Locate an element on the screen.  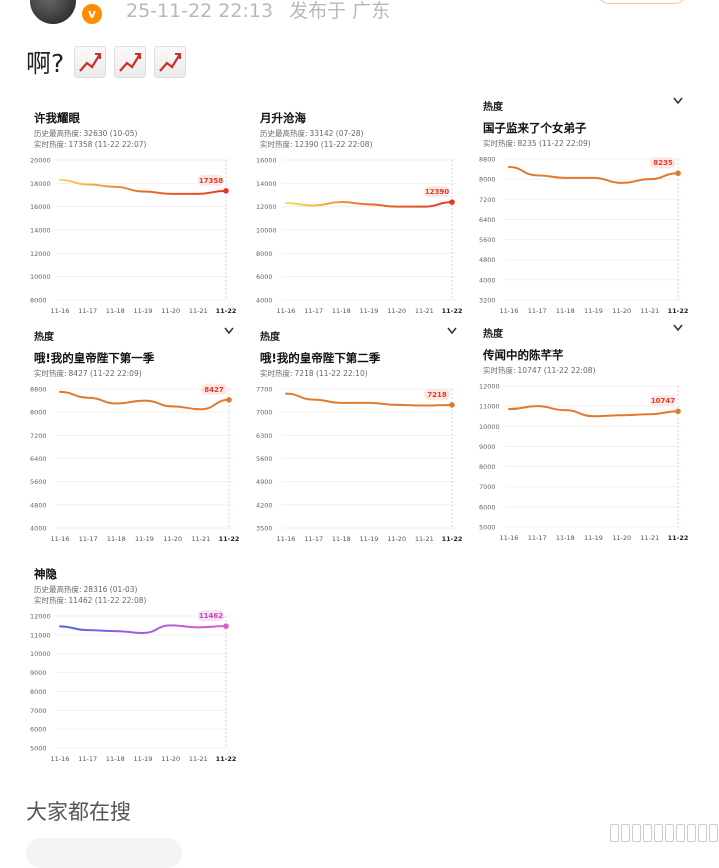
follow-button is located at coordinates (642, 2).